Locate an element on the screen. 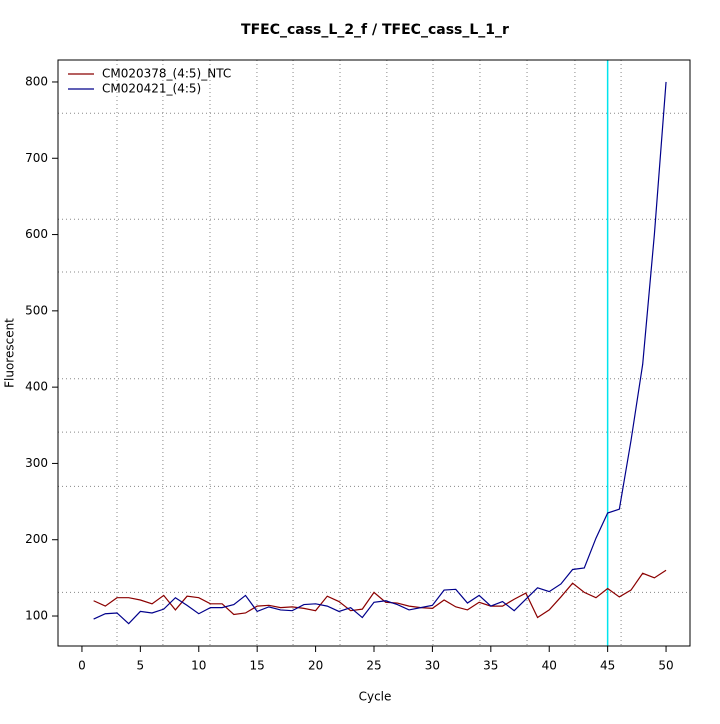 The width and height of the screenshot is (720, 724). y-tick-label: 600 is located at coordinates (36, 234).